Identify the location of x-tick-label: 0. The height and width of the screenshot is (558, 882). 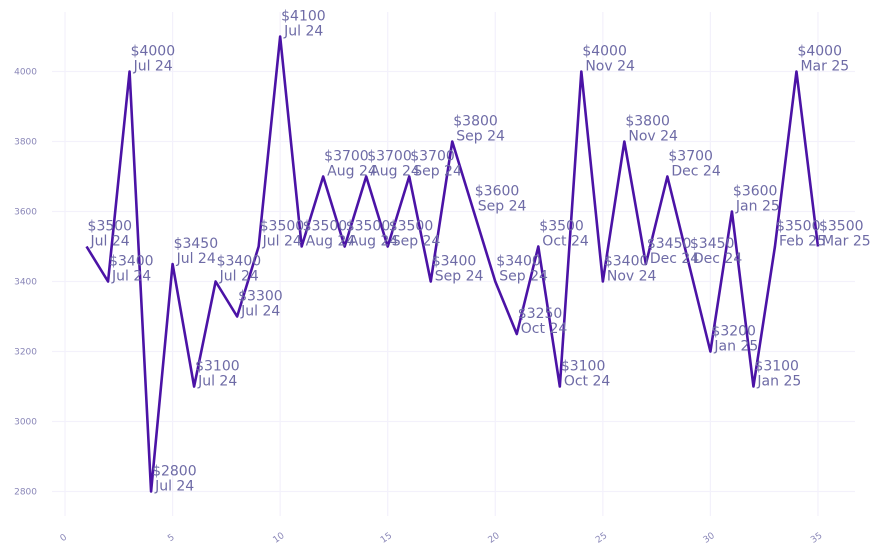
(64, 538).